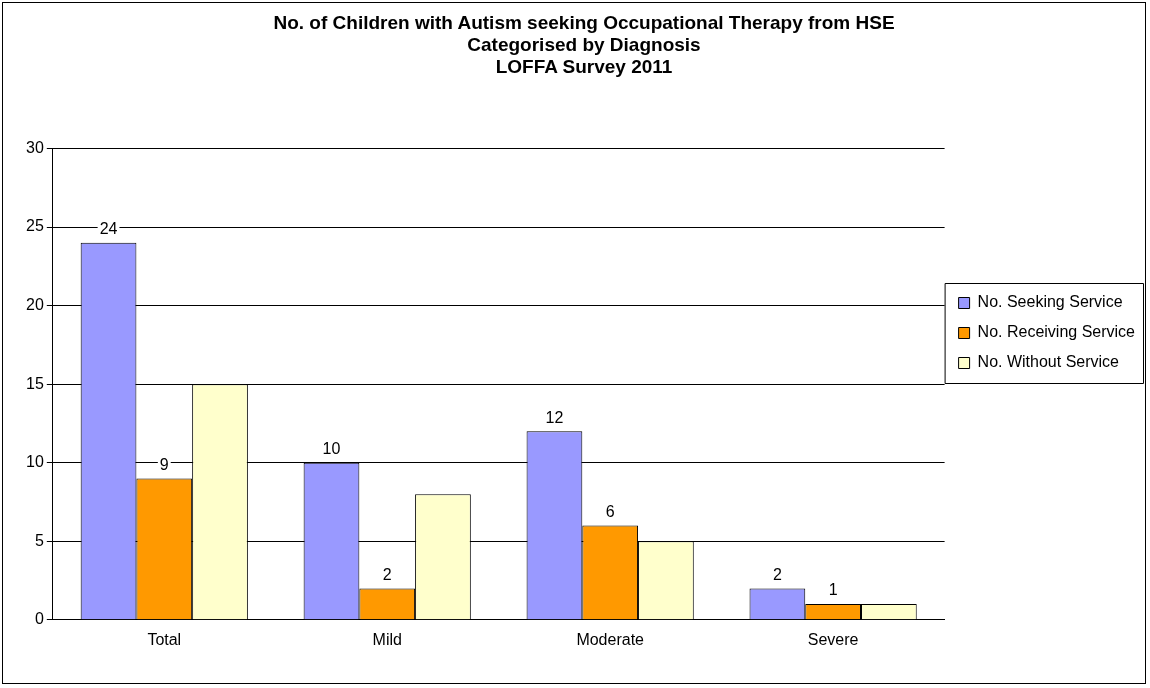 Image resolution: width=1150 pixels, height=688 pixels. Describe the element at coordinates (35, 147) in the screenshot. I see `y-tick-label: 30` at that location.